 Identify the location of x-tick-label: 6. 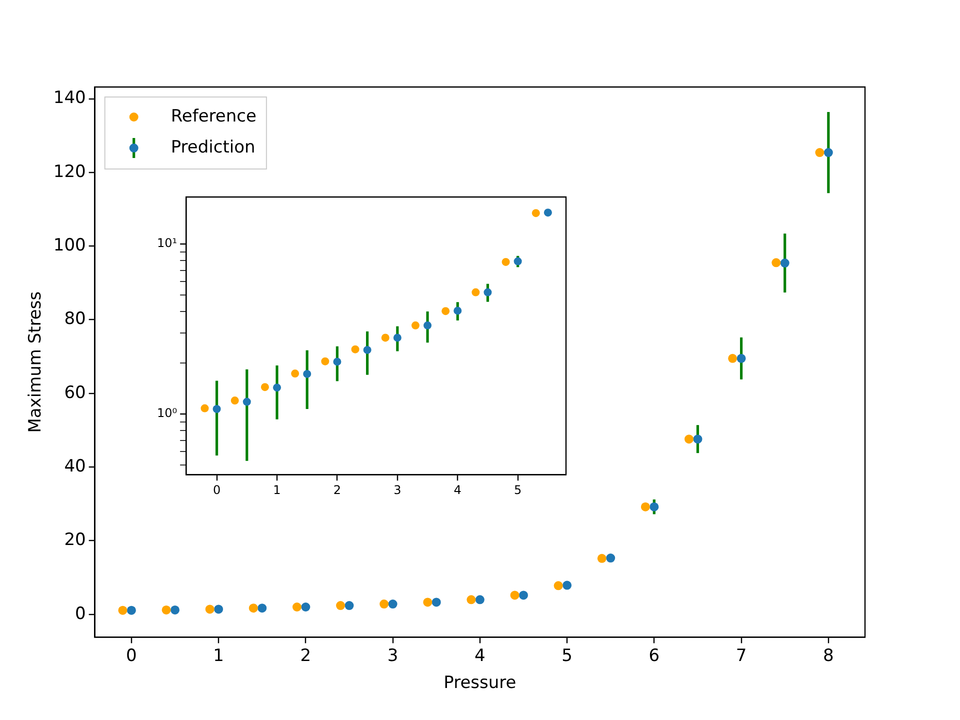
(654, 656).